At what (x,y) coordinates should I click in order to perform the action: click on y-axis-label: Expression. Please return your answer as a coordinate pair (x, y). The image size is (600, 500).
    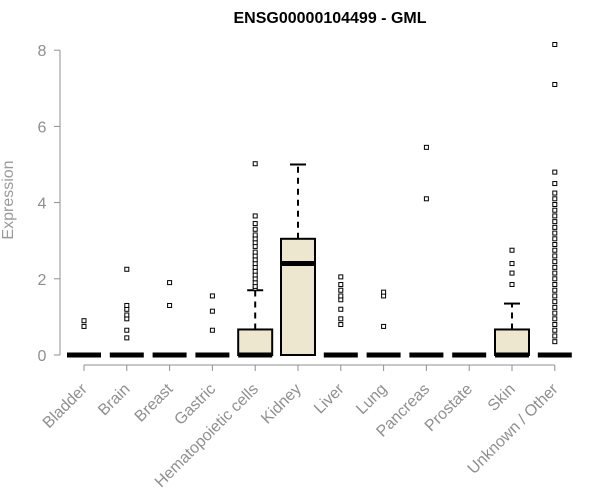
    Looking at the image, I should click on (8, 199).